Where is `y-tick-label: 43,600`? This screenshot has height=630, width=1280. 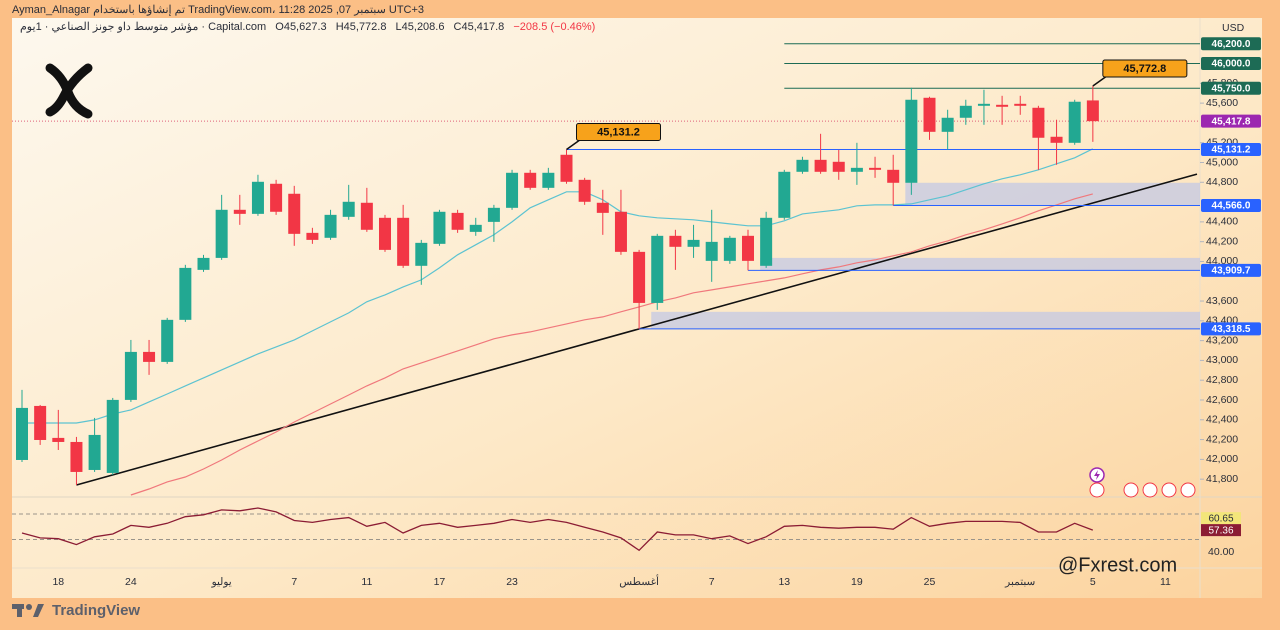
y-tick-label: 43,600 is located at coordinates (1222, 301).